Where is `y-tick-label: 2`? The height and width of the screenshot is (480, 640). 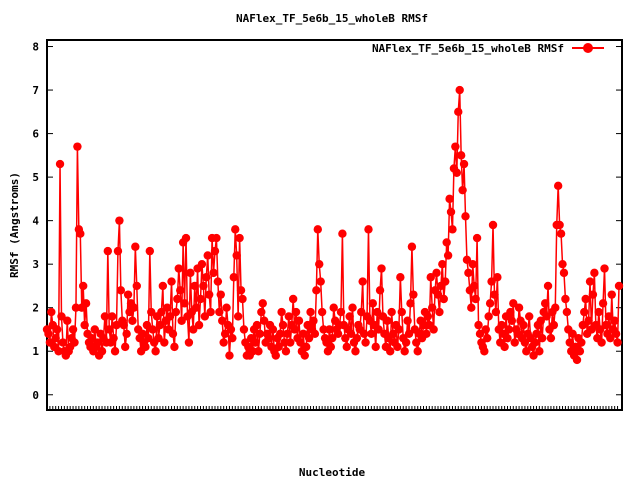 y-tick-label: 2 is located at coordinates (35, 308).